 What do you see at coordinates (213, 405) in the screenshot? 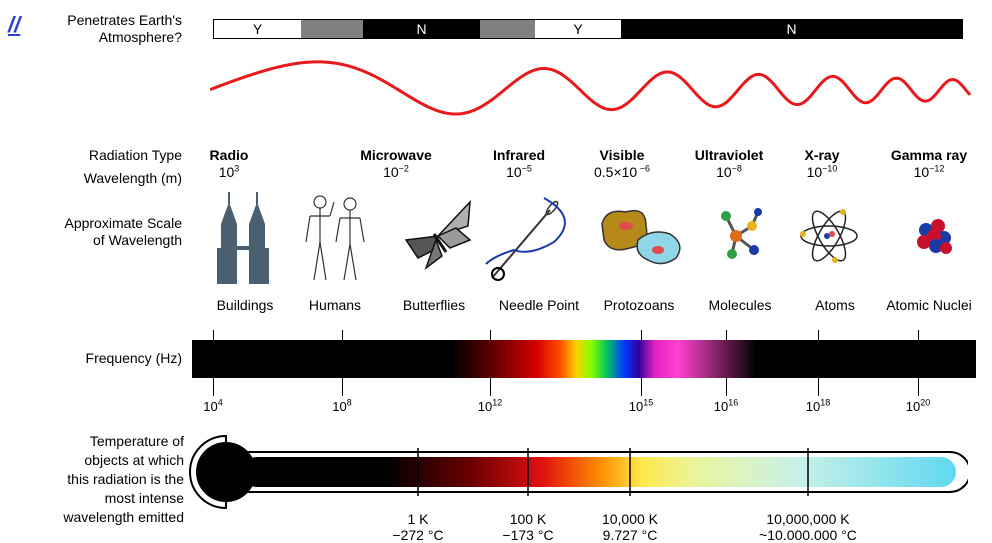
I see `freq-label-10e4: 104` at bounding box center [213, 405].